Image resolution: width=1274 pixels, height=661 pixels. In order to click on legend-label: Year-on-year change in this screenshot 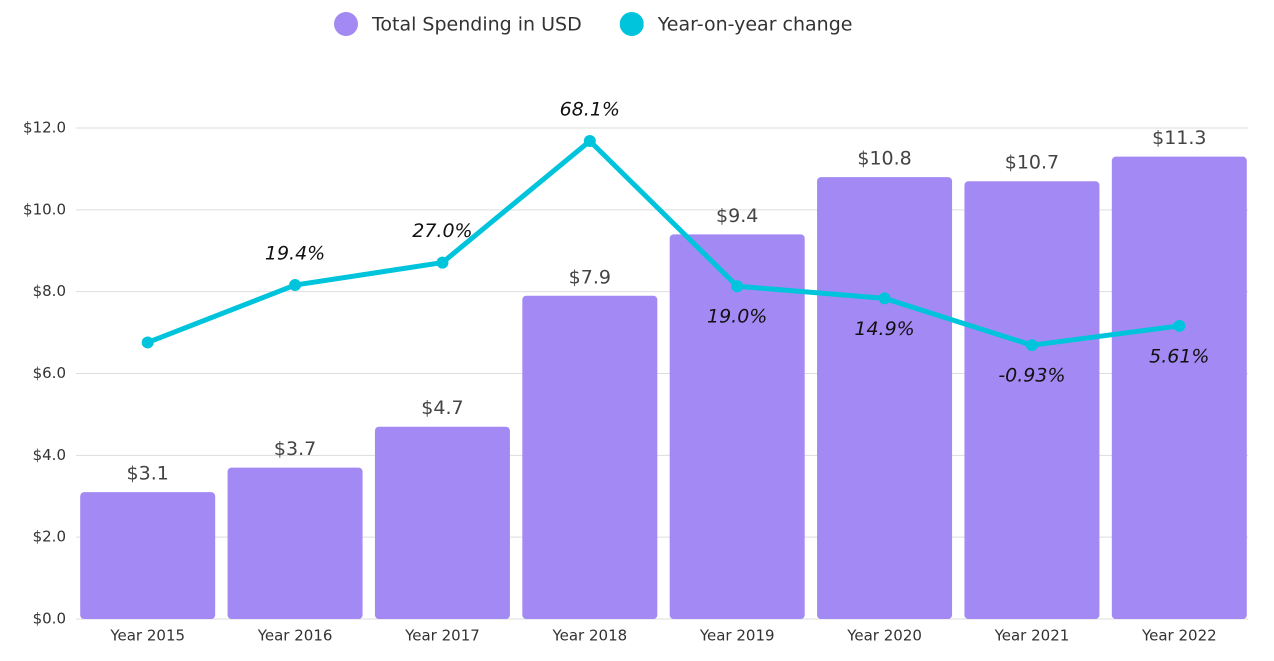, I will do `click(755, 25)`.